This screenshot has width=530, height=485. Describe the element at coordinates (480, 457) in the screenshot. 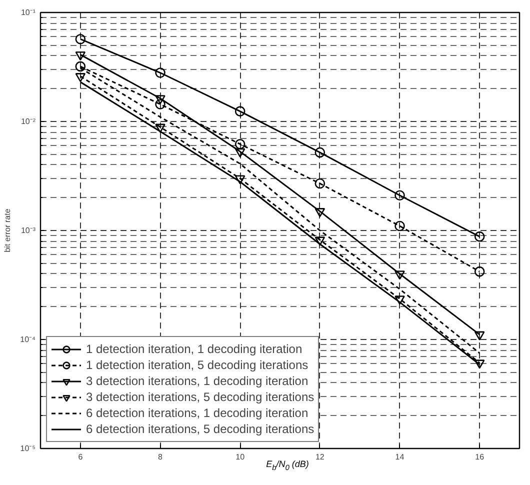

I see `x-tick-label: 16` at that location.